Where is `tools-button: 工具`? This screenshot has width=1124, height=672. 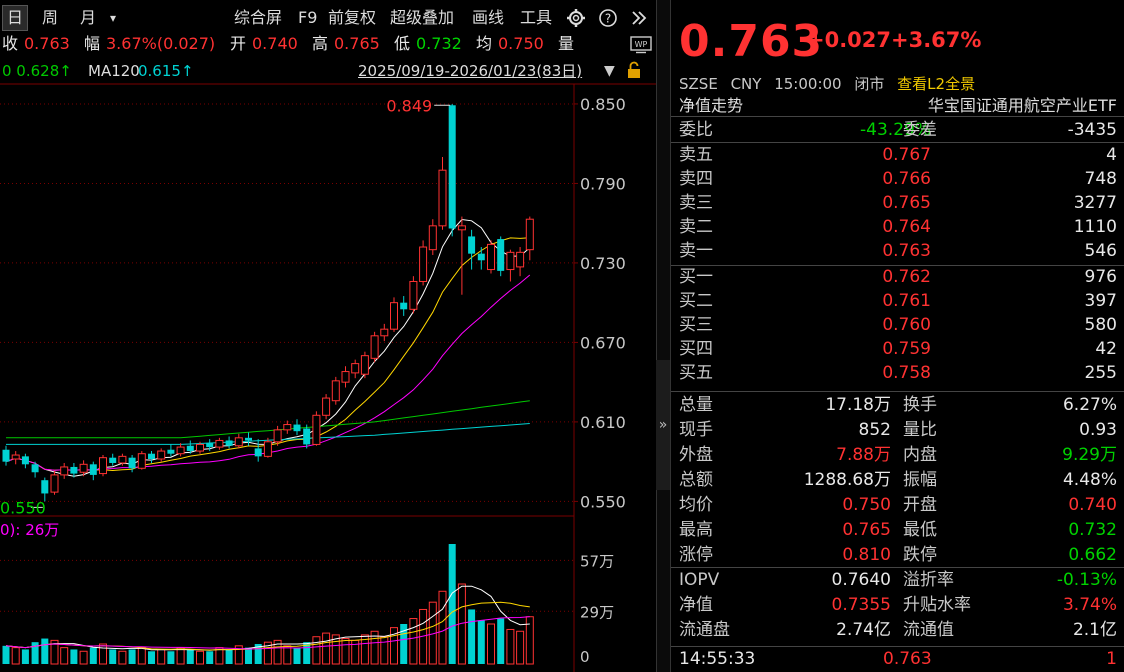 tools-button: 工具 is located at coordinates (536, 17).